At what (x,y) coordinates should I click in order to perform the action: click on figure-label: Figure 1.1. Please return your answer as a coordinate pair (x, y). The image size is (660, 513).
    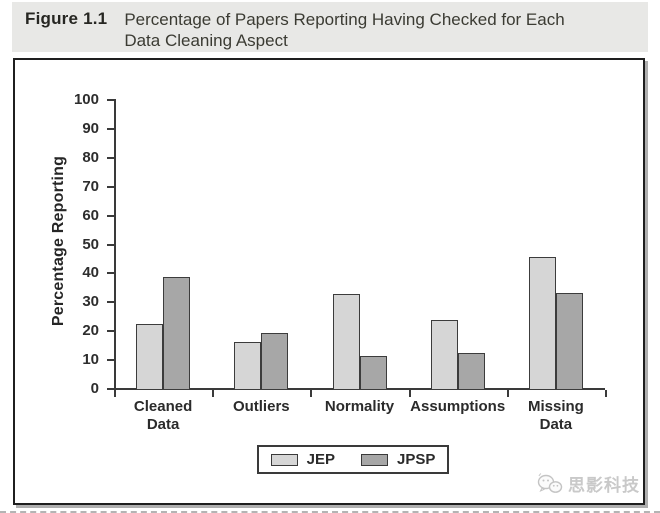
    Looking at the image, I should click on (66, 18).